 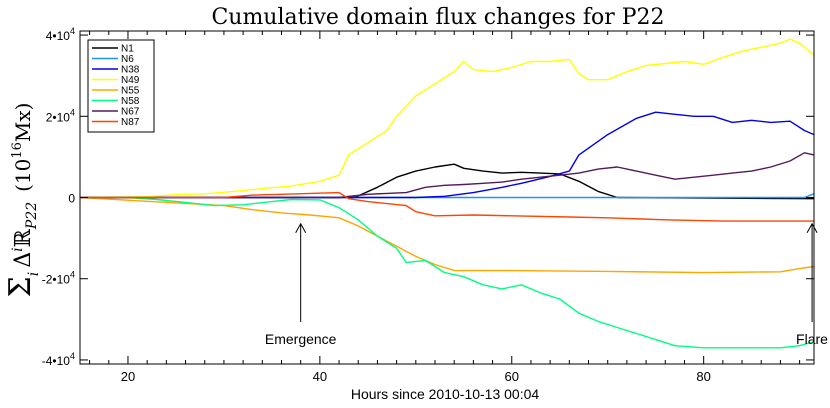 What do you see at coordinates (18, 249) in the screenshot?
I see `y-label-sup-i: i` at bounding box center [18, 249].